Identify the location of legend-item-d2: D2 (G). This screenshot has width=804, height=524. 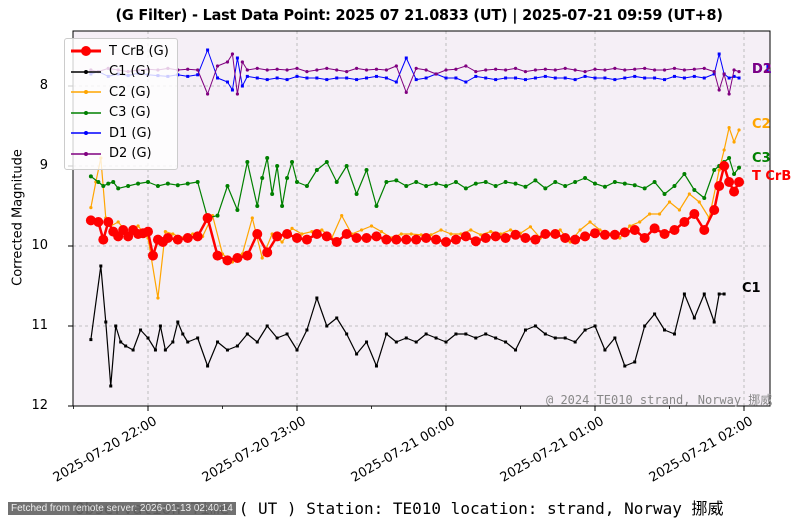
(111, 154).